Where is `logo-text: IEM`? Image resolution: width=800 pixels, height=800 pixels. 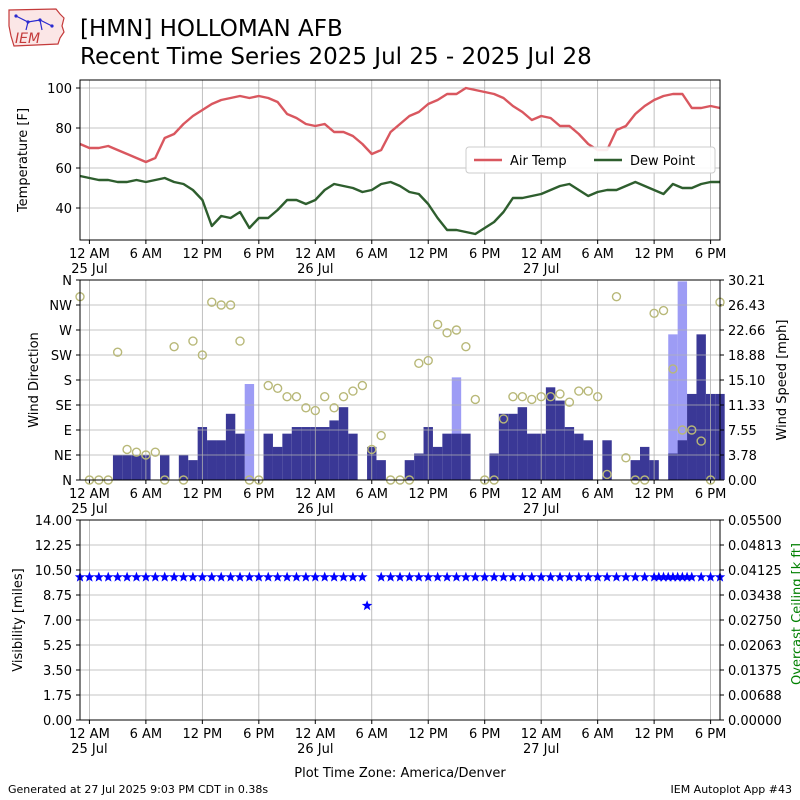 logo-text: IEM is located at coordinates (27, 39).